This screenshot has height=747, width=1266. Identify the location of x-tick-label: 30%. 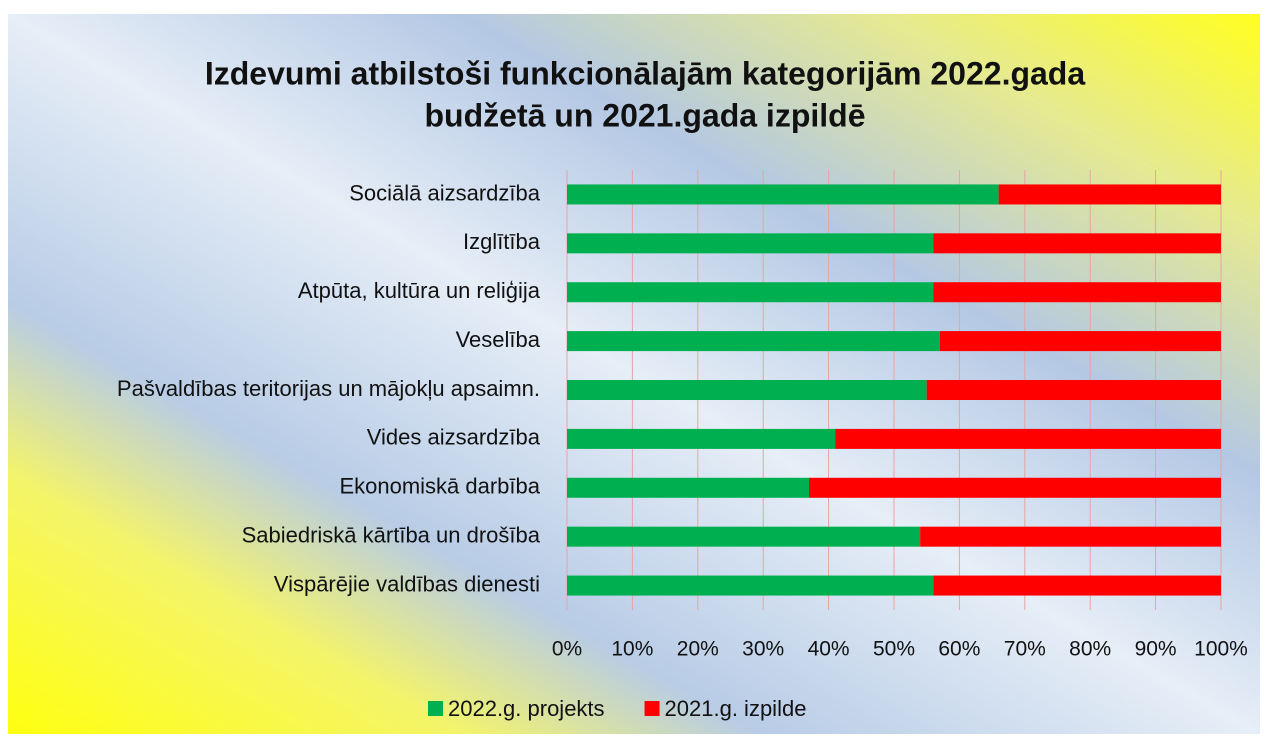
(763, 649).